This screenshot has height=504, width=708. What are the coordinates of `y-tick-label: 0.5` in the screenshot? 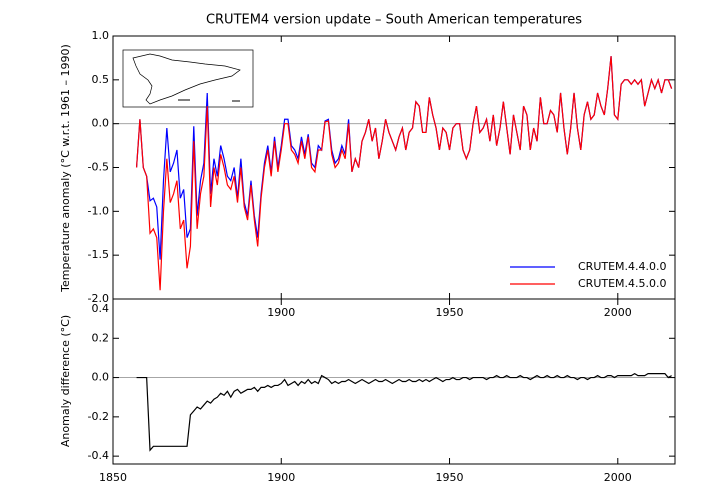 It's located at (101, 79).